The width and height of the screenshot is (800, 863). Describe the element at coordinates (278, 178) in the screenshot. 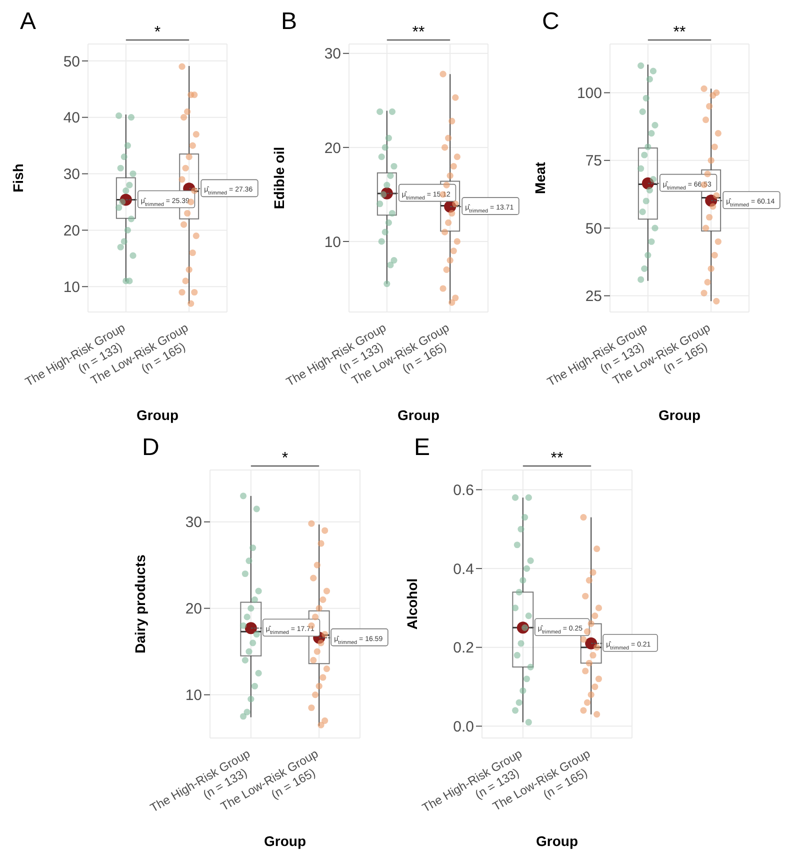

I see `y-axis-title: Edible oil` at that location.